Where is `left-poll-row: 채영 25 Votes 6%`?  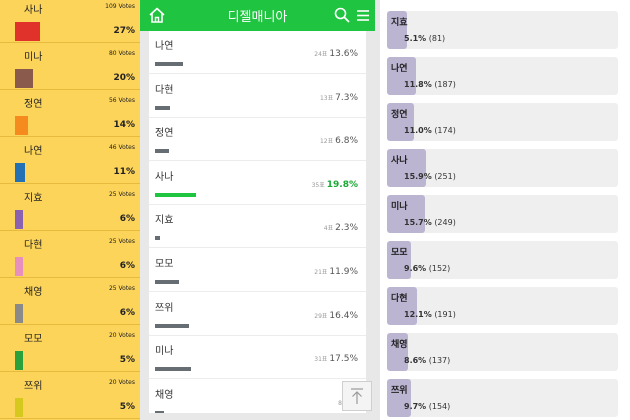
left-poll-row: 채영 25 Votes 6% is located at coordinates (70, 303).